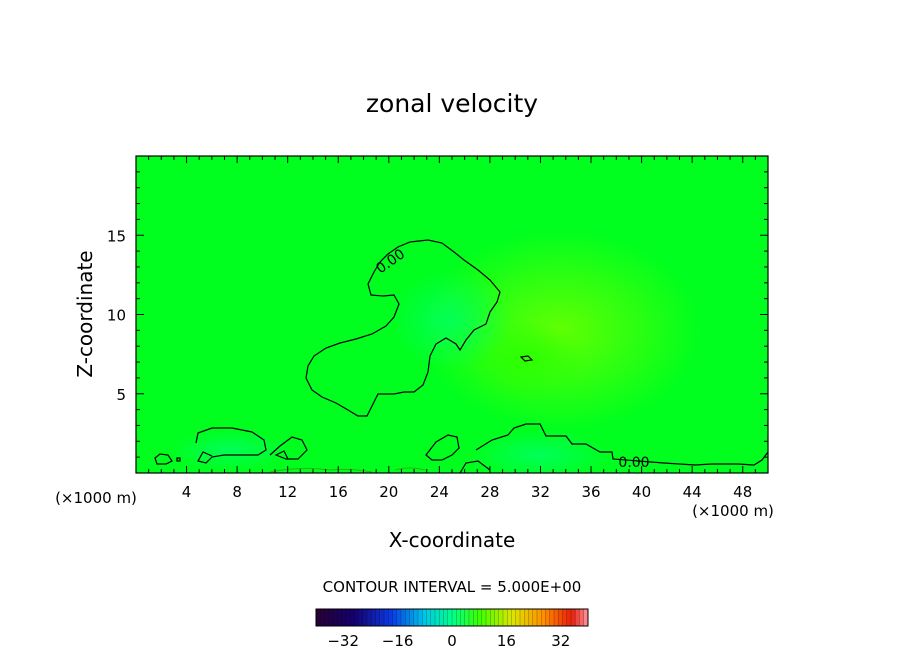 This screenshot has height=654, width=904. Describe the element at coordinates (231, 445) in the screenshot. I see `contour-line-left-blob` at that location.